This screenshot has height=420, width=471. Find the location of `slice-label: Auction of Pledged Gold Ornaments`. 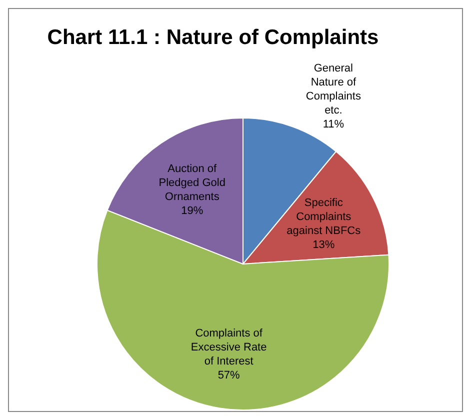

slice-label: Auction of Pledged Gold Ornaments is located at coordinates (192, 182).